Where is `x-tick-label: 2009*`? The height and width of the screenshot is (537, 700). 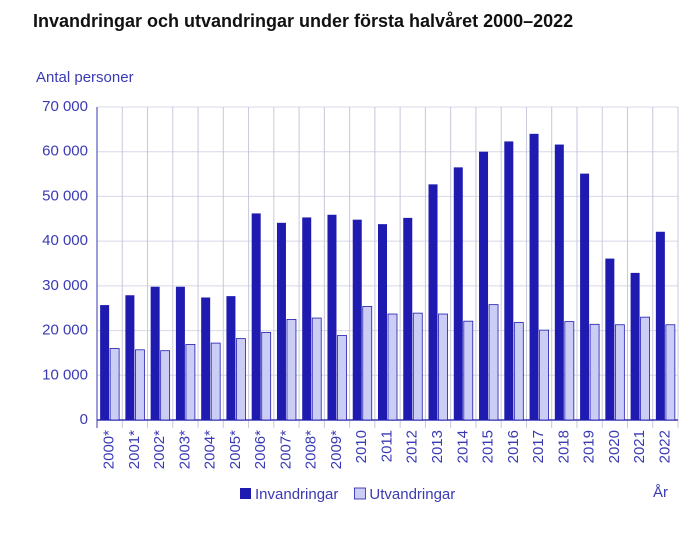
x-tick-label: 2009* is located at coordinates (336, 449).